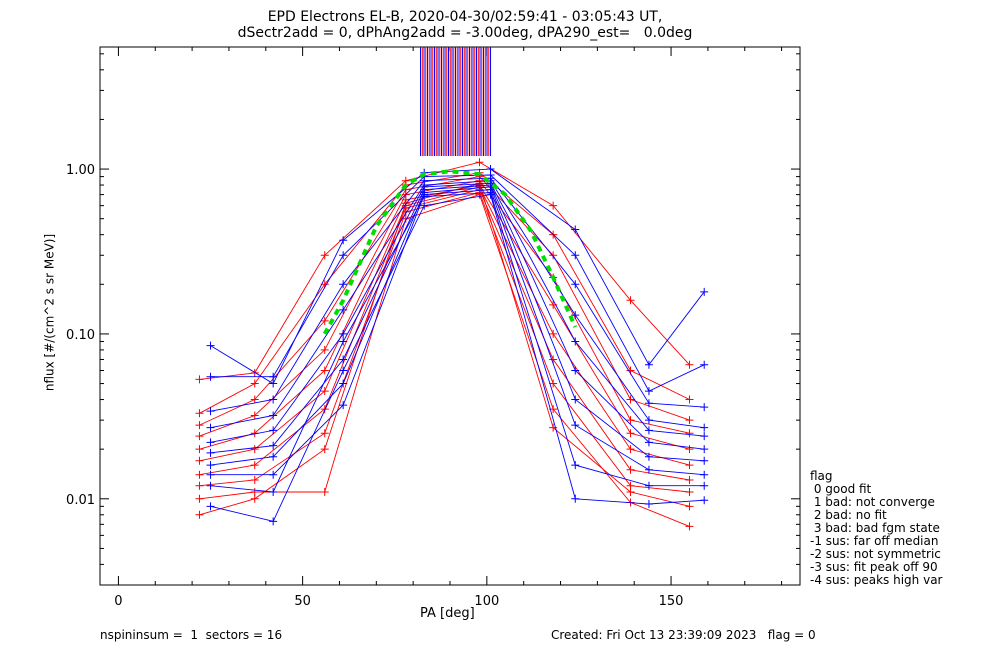 The height and width of the screenshot is (650, 1000). What do you see at coordinates (671, 601) in the screenshot?
I see `x-tick-label: 150` at bounding box center [671, 601].